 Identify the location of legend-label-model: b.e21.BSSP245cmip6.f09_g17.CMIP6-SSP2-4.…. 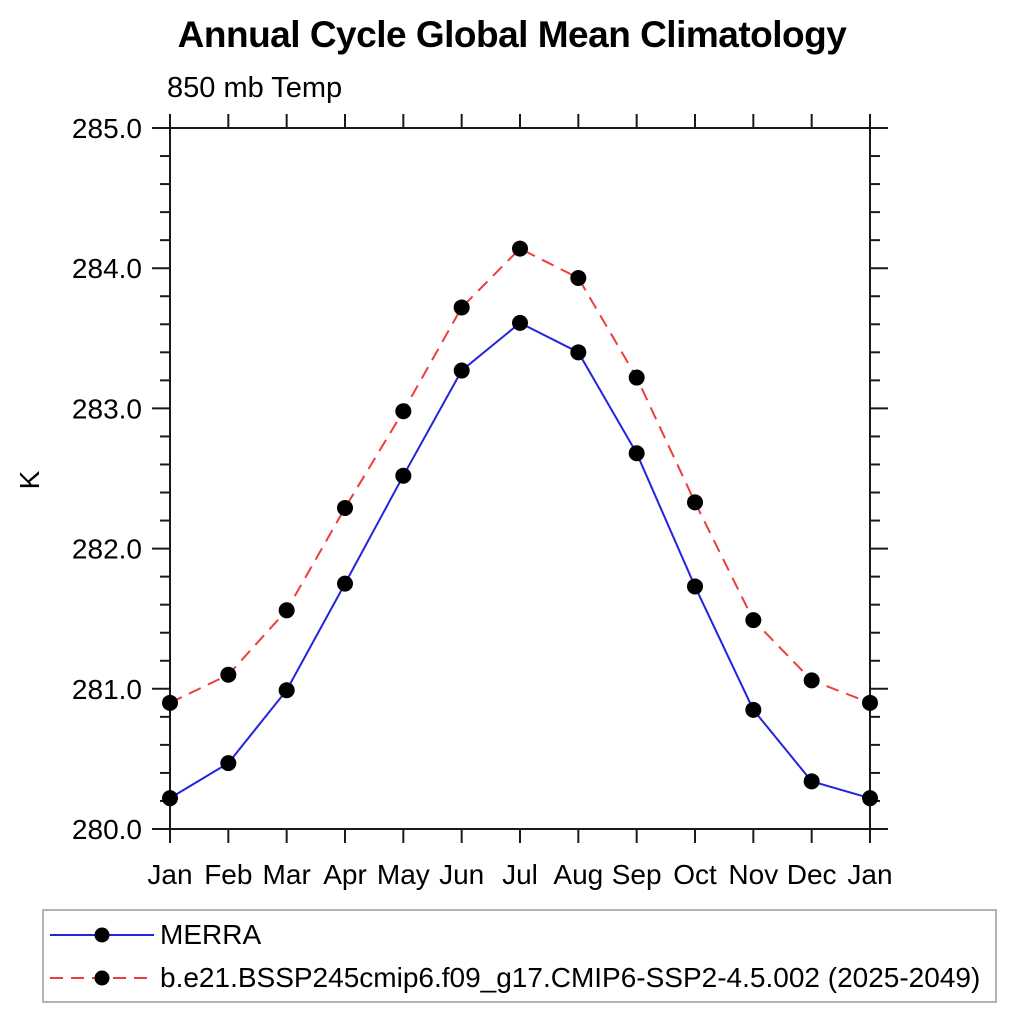
(570, 977).